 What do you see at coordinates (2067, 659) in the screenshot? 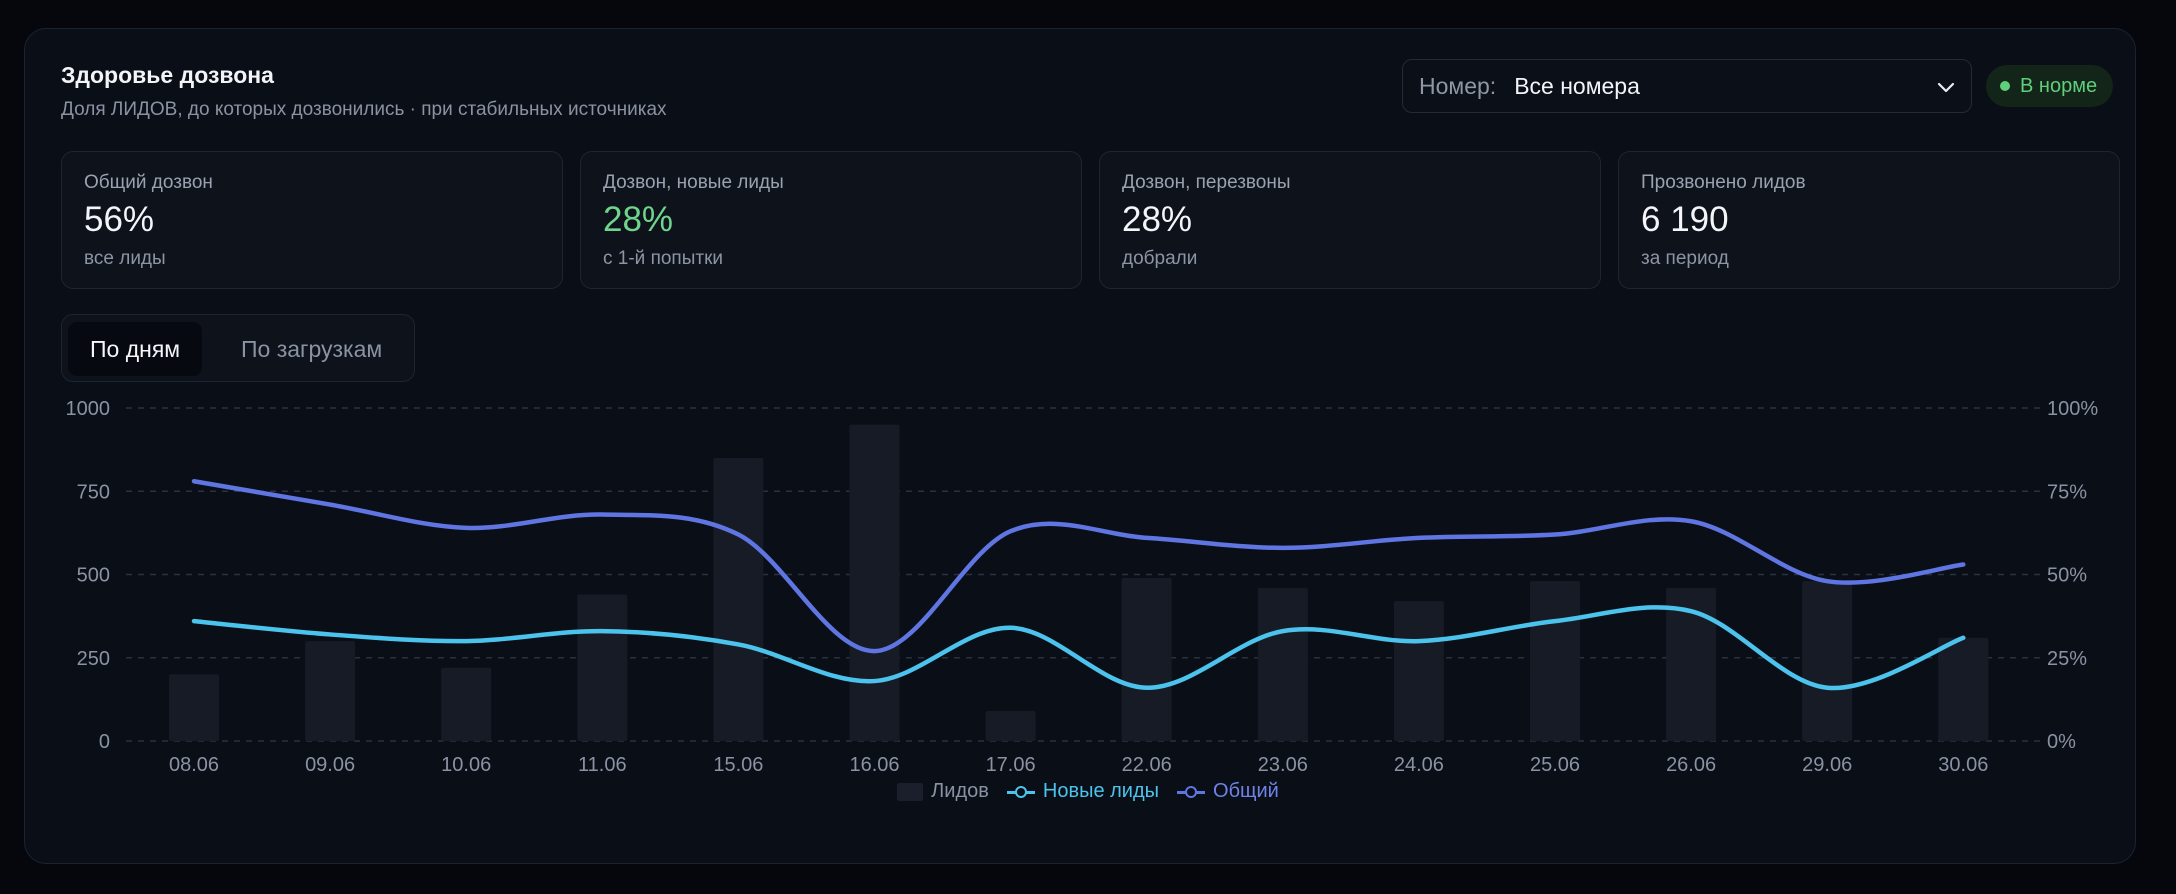
I see `y-right-tick-label: 25%` at bounding box center [2067, 659].